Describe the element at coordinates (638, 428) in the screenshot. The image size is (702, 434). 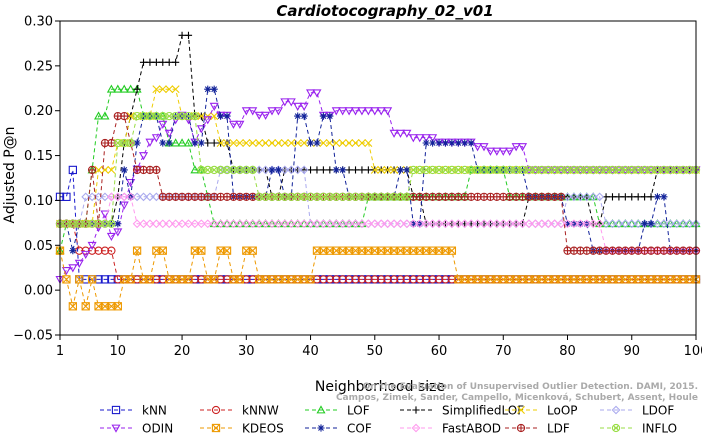
I see `legend-item-inflo: INFLO` at that location.